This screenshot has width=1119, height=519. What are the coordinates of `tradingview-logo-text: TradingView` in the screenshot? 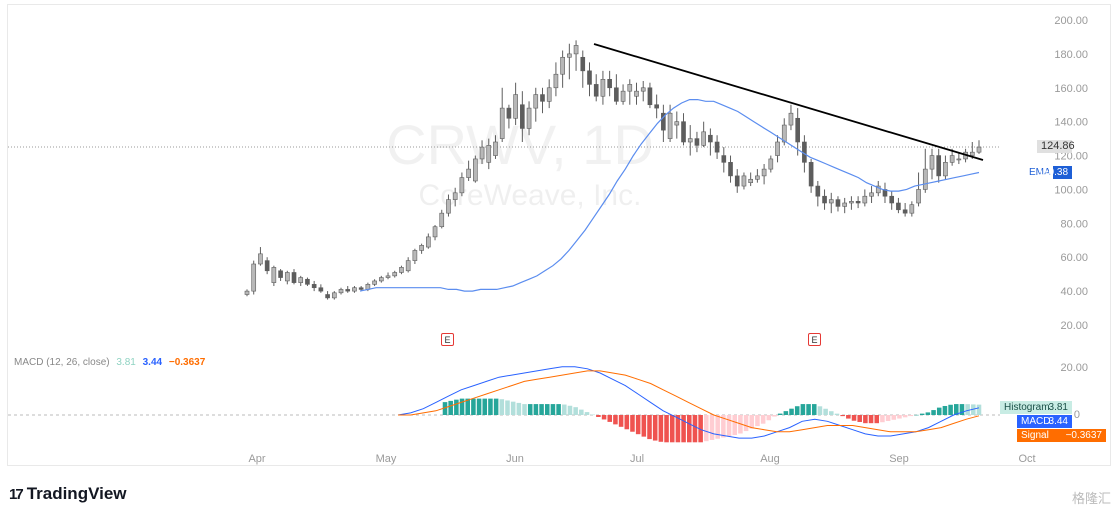 It's located at (76, 493).